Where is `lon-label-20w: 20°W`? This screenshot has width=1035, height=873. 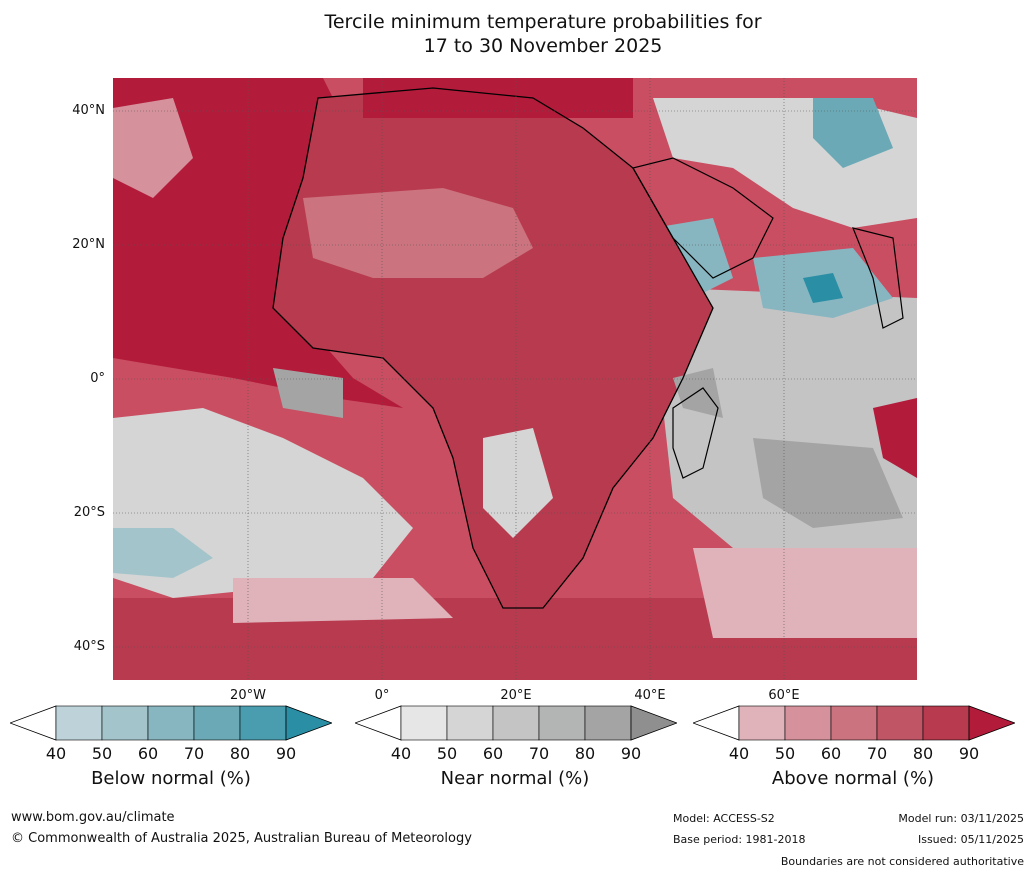 lon-label-20w: 20°W is located at coordinates (248, 695).